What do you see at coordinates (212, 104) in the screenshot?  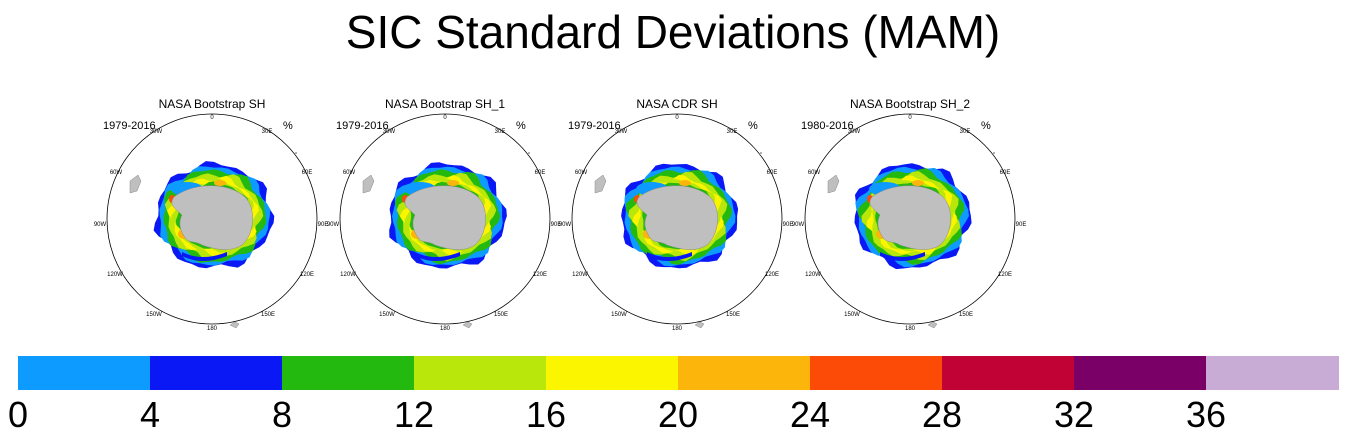 I see `panel-title: NASA Bootstrap SH` at bounding box center [212, 104].